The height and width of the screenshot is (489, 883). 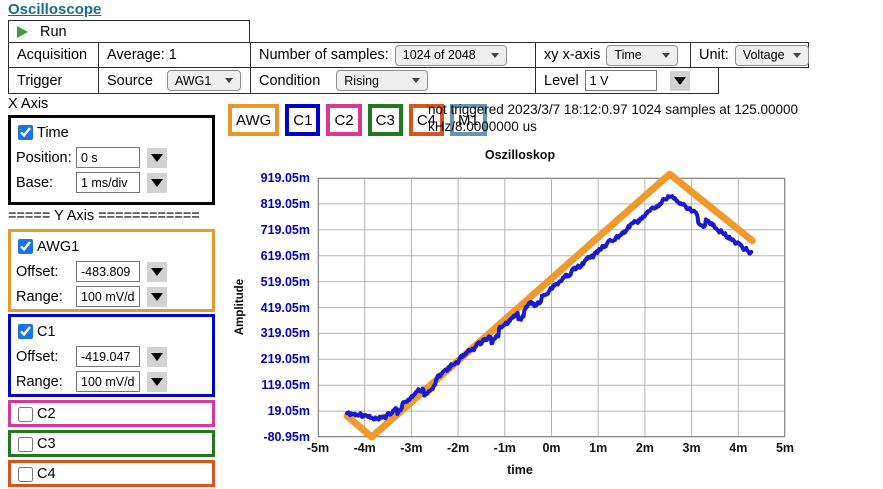 I want to click on level-cell: Level, so click(x=627, y=80).